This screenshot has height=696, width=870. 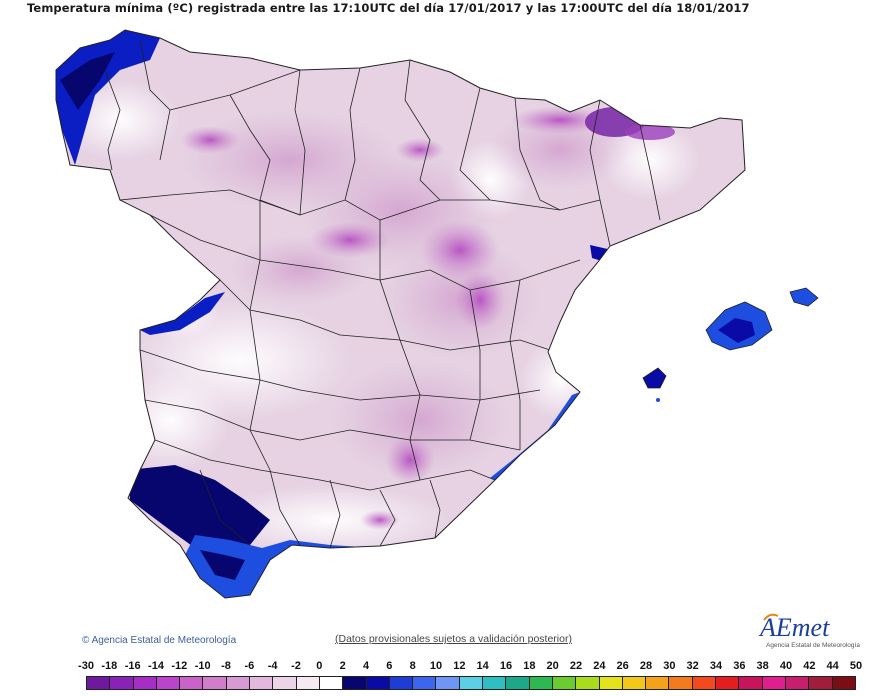 What do you see at coordinates (164, 640) in the screenshot?
I see `agency-label: Agencia Estatal de Meteorología` at bounding box center [164, 640].